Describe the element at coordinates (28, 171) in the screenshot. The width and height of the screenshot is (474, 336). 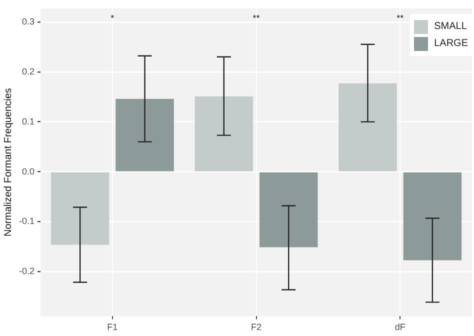
I see `y-tick-label: 0.0` at that location.